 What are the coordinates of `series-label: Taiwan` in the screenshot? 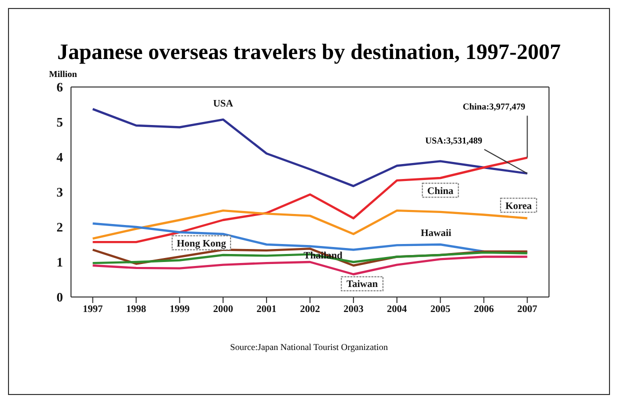 It's located at (362, 284).